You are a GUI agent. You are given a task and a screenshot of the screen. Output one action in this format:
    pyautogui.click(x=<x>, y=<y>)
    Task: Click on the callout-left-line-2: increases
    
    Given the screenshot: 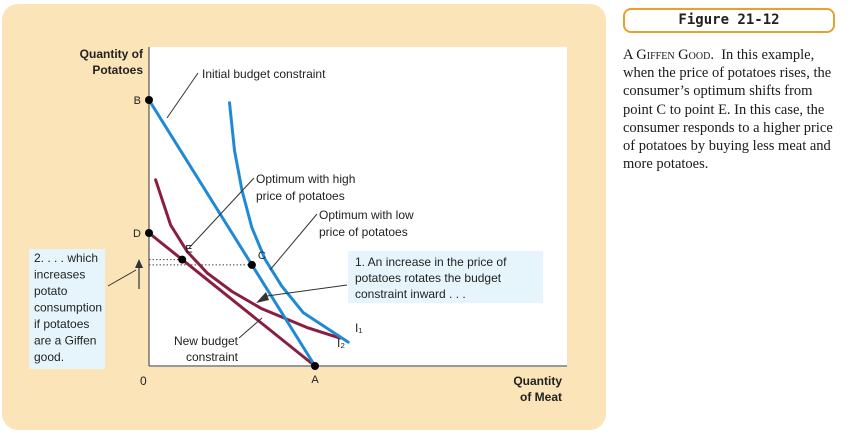 What is the action you would take?
    pyautogui.click(x=59, y=275)
    